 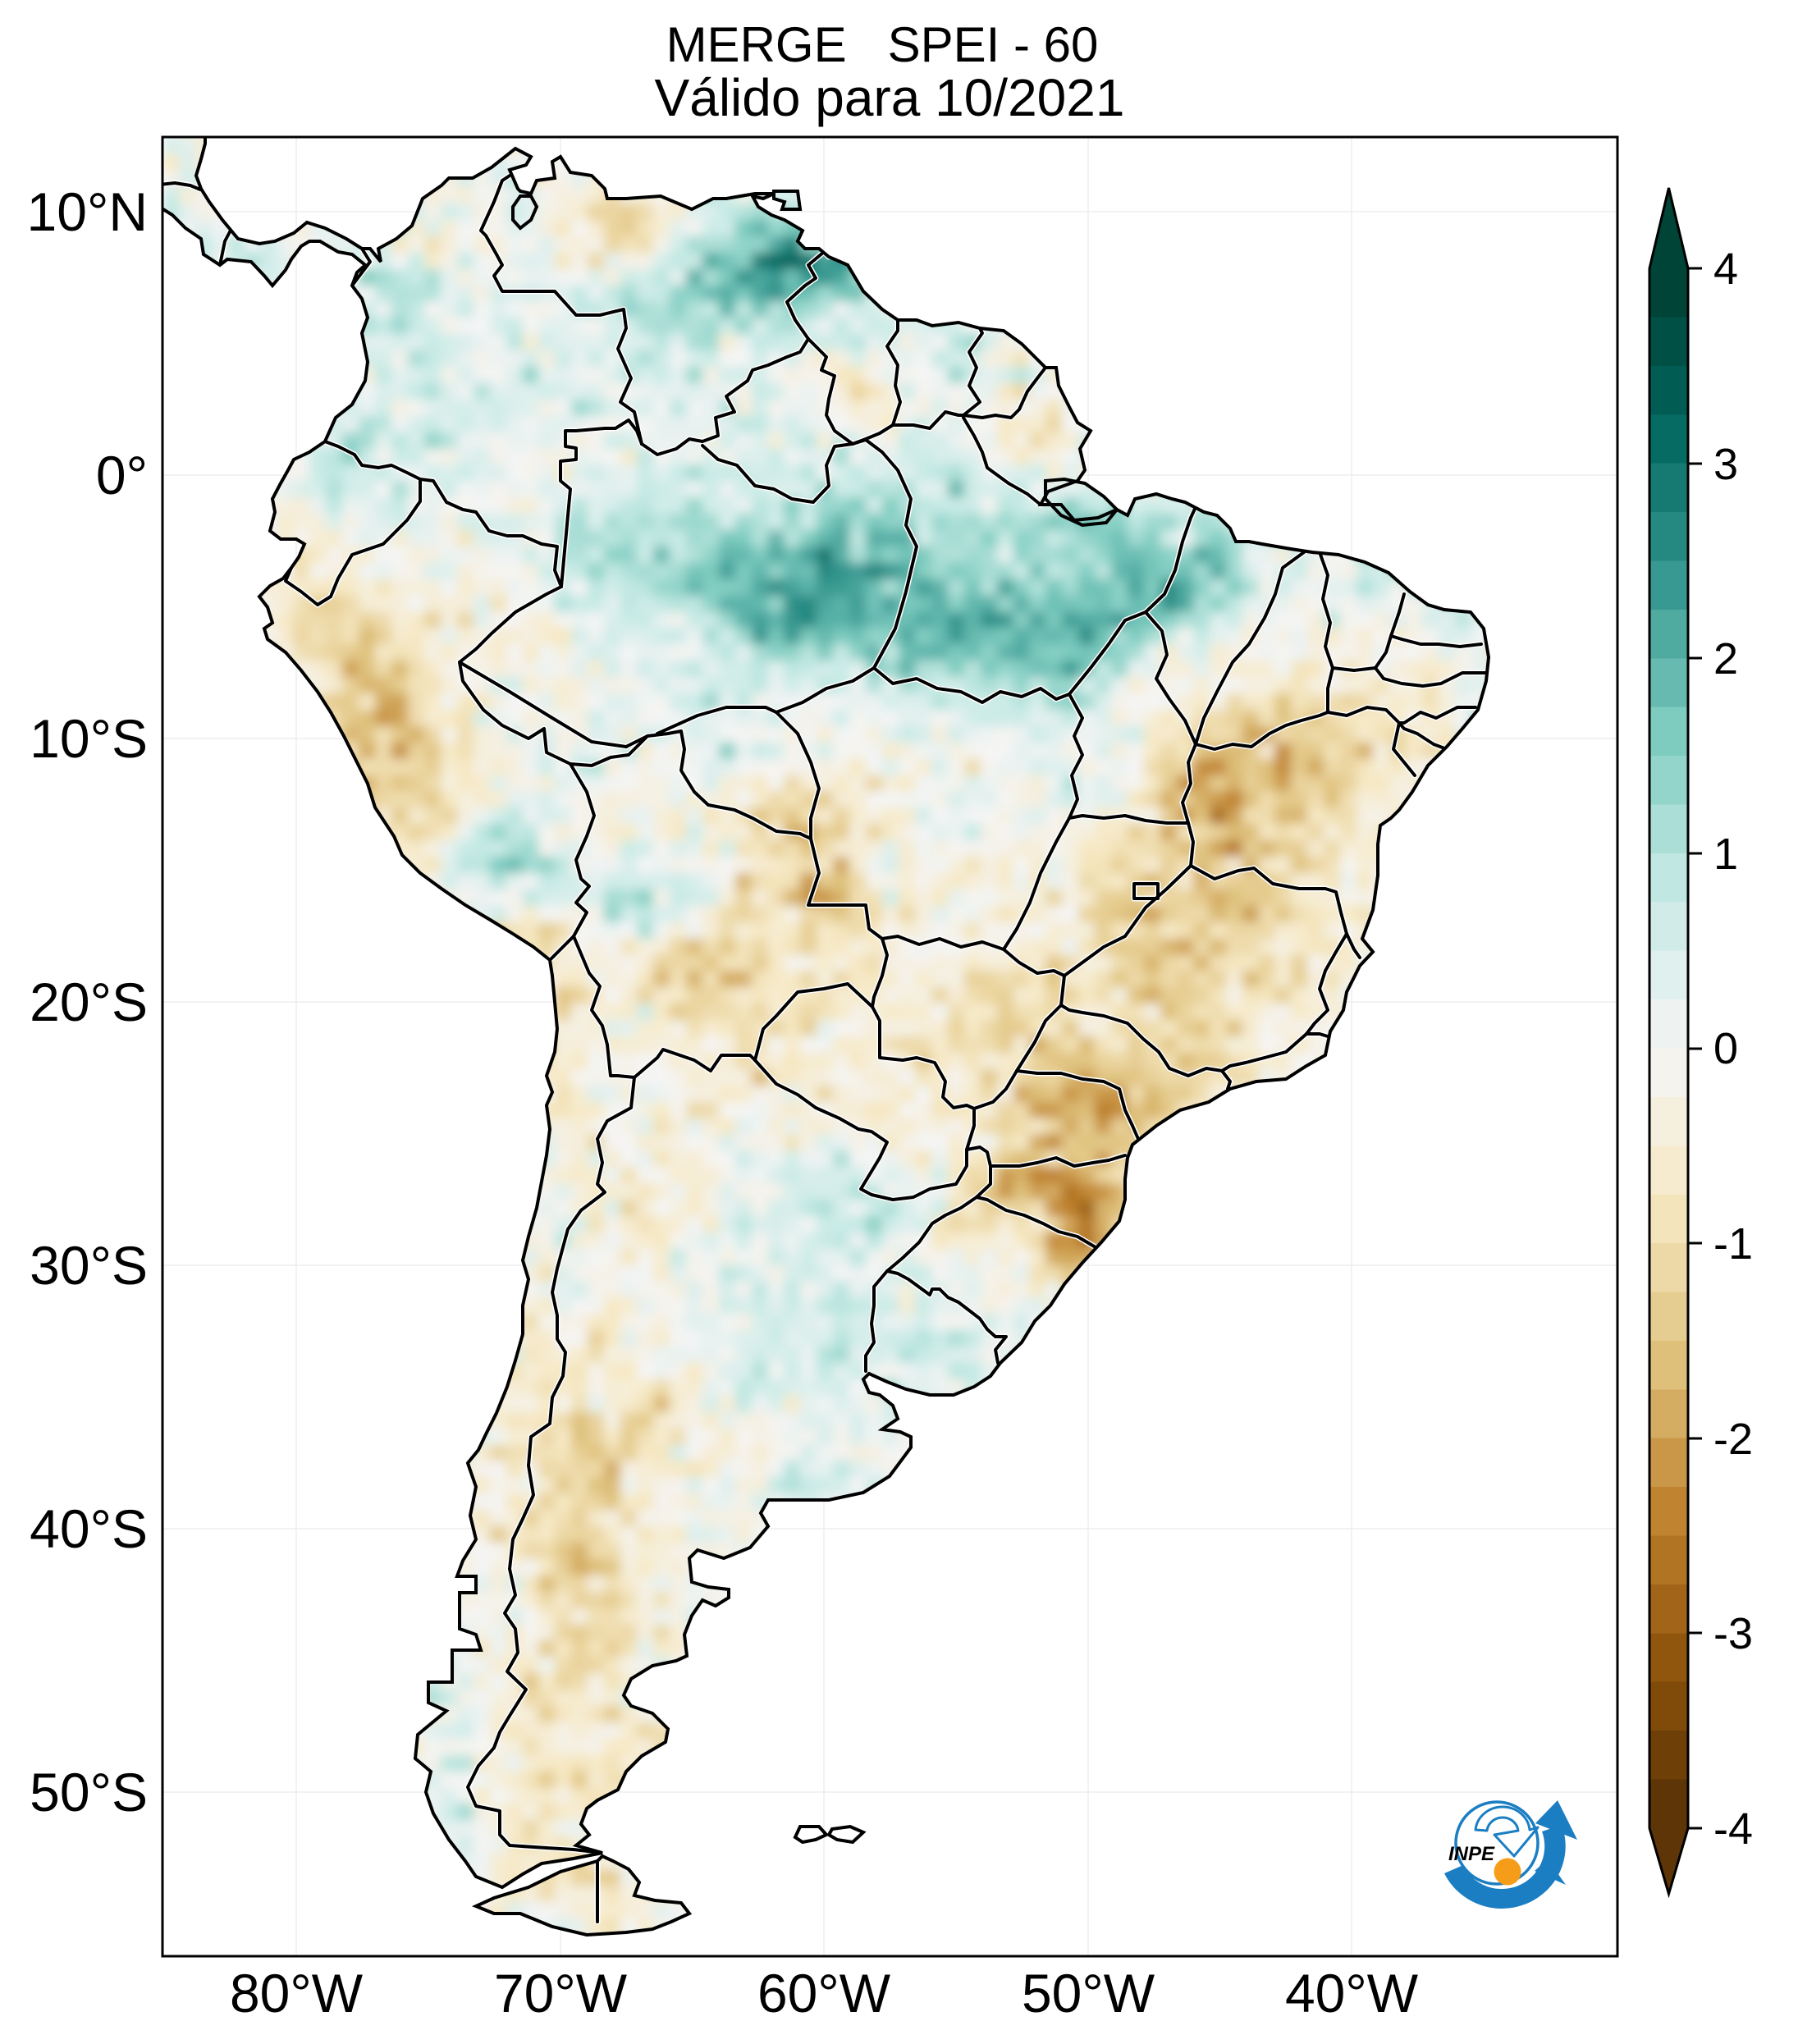 What do you see at coordinates (890, 97) in the screenshot?
I see `svg-text: Válido para 10/2021` at bounding box center [890, 97].